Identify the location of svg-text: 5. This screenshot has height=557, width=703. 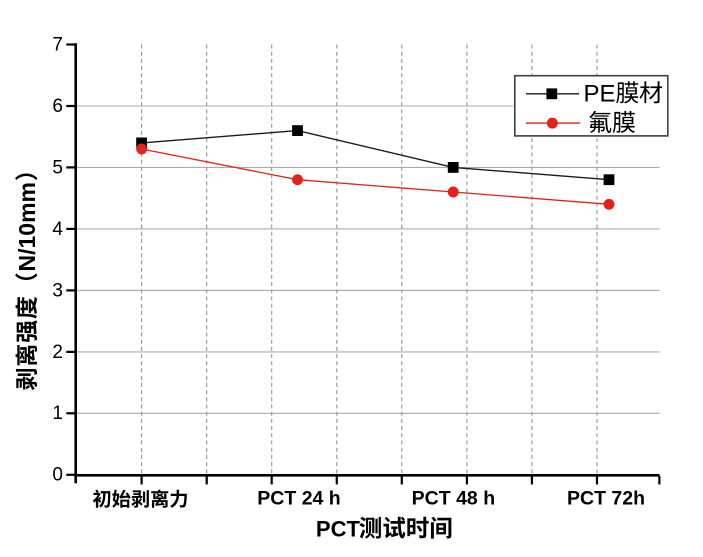
(57, 167).